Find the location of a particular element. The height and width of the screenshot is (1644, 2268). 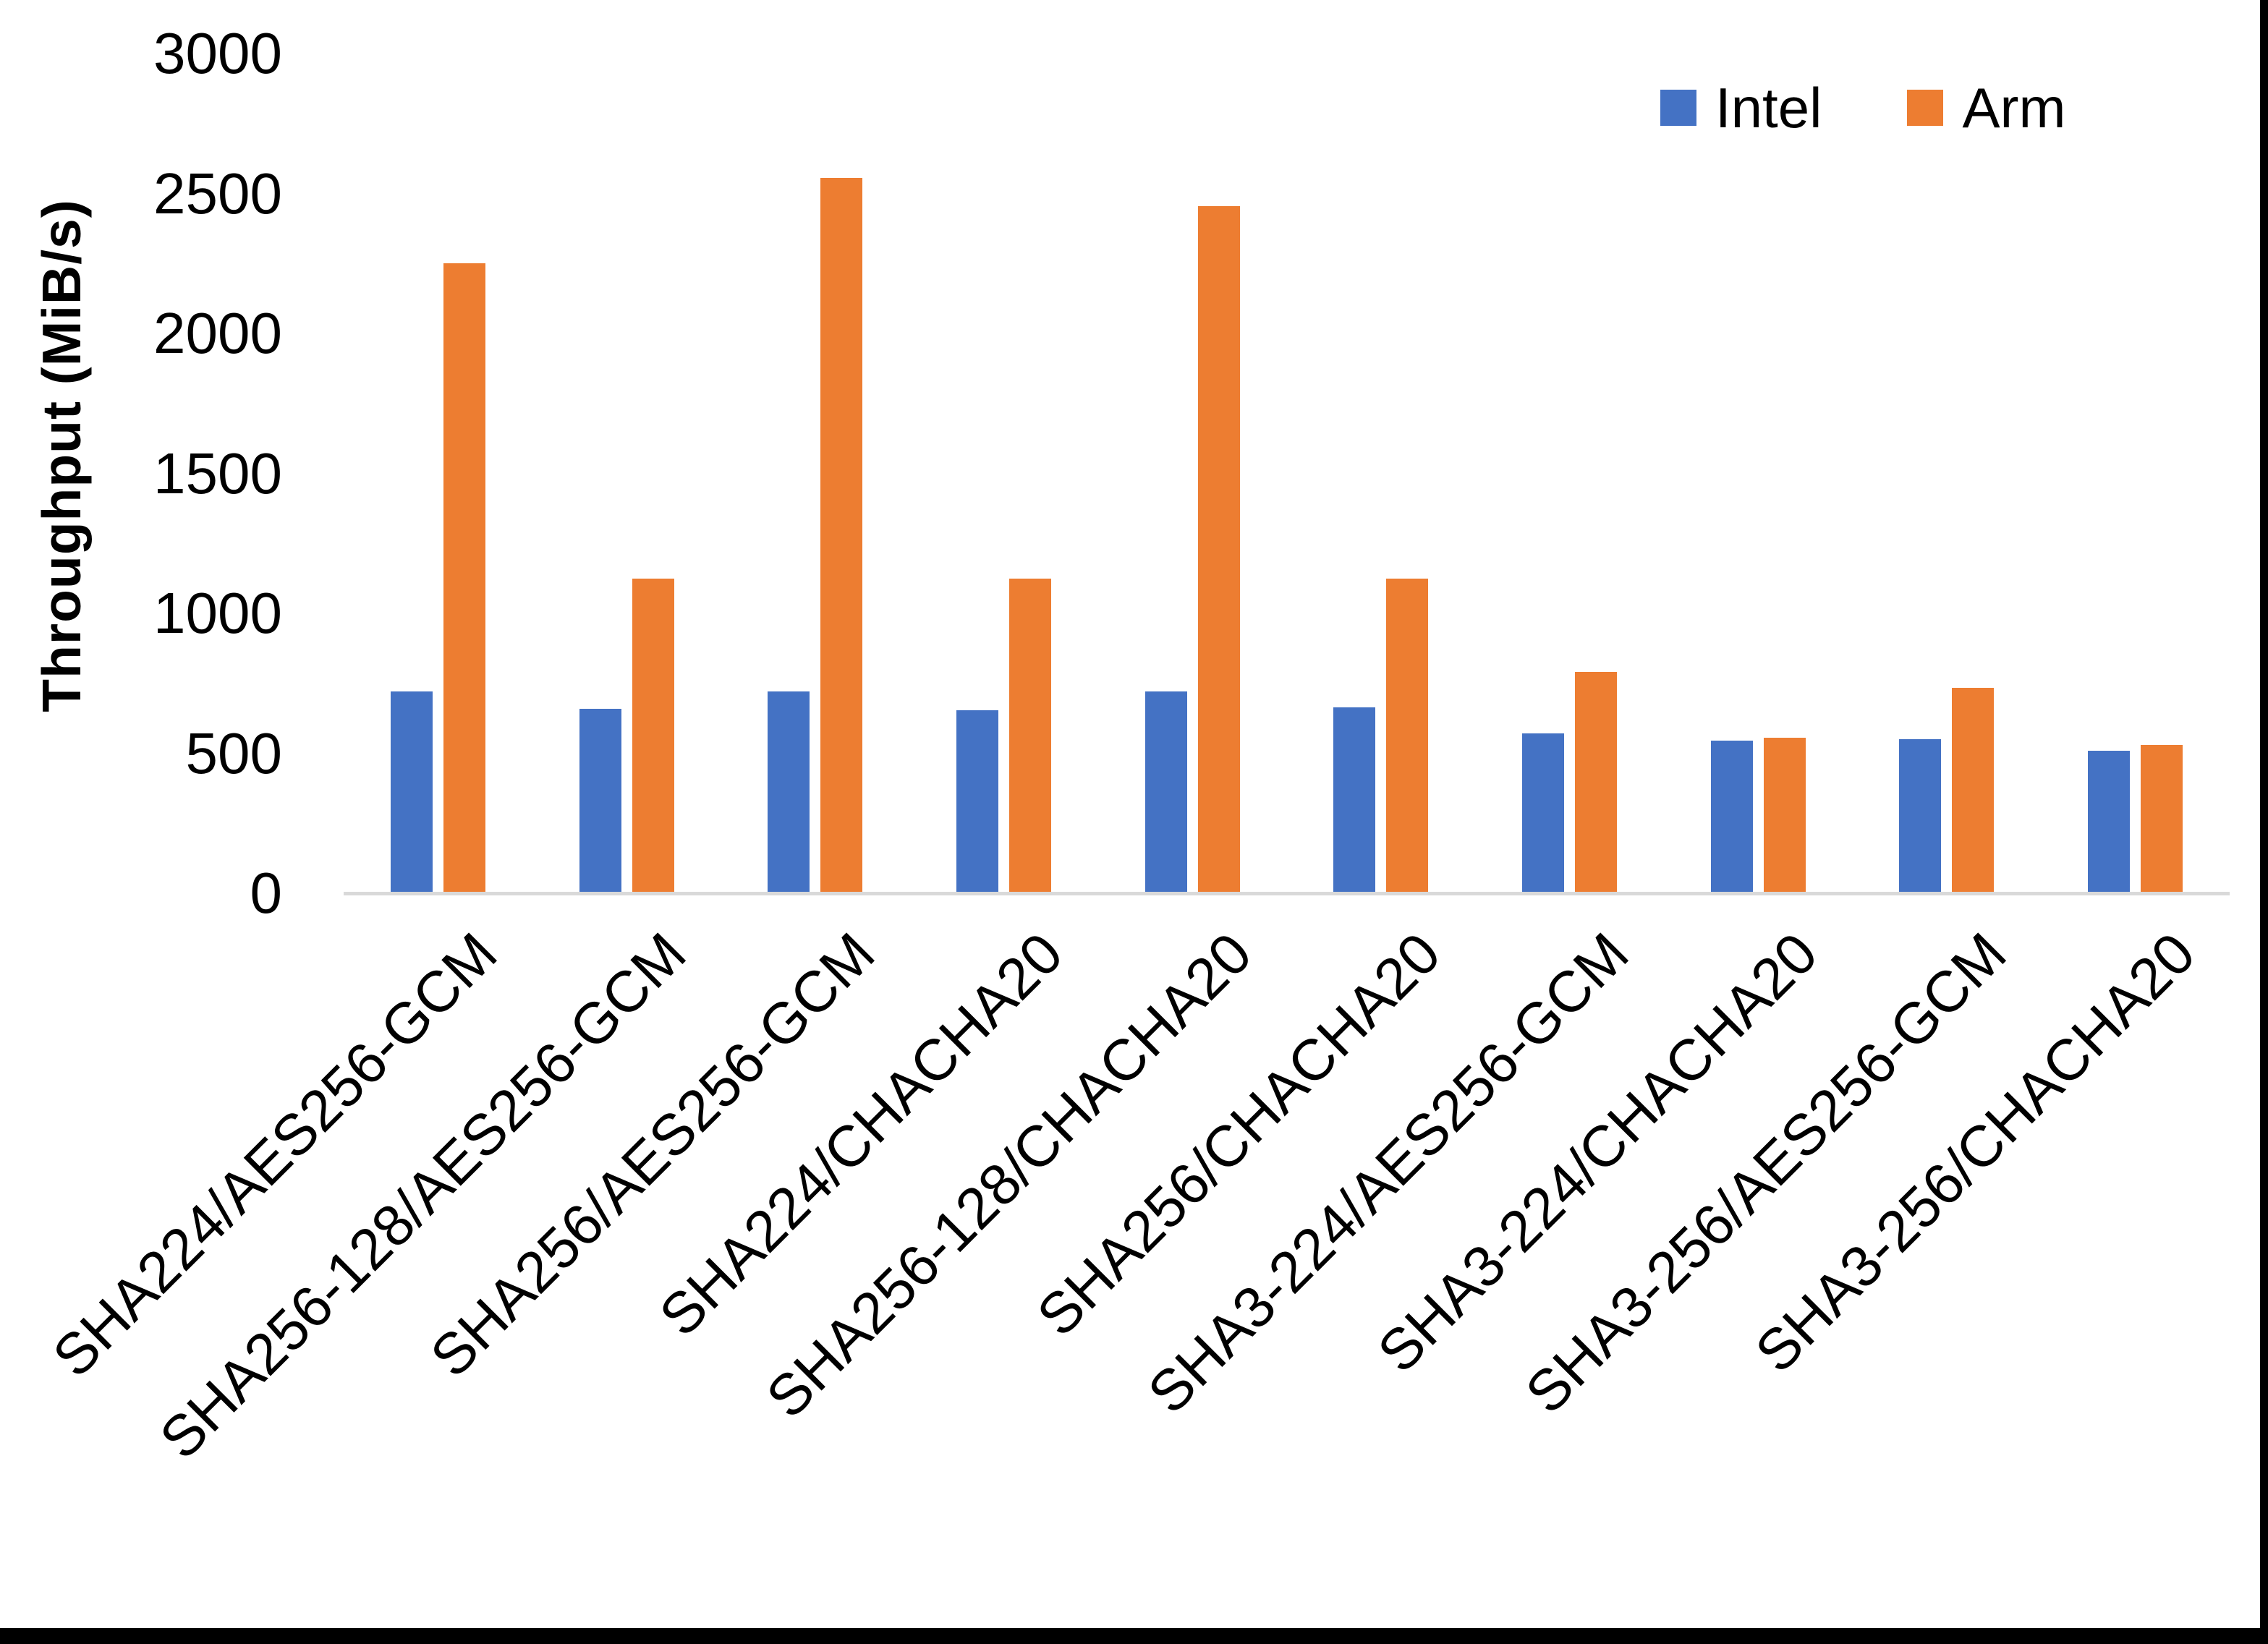

figure-border-bottom is located at coordinates (1134, 1636).